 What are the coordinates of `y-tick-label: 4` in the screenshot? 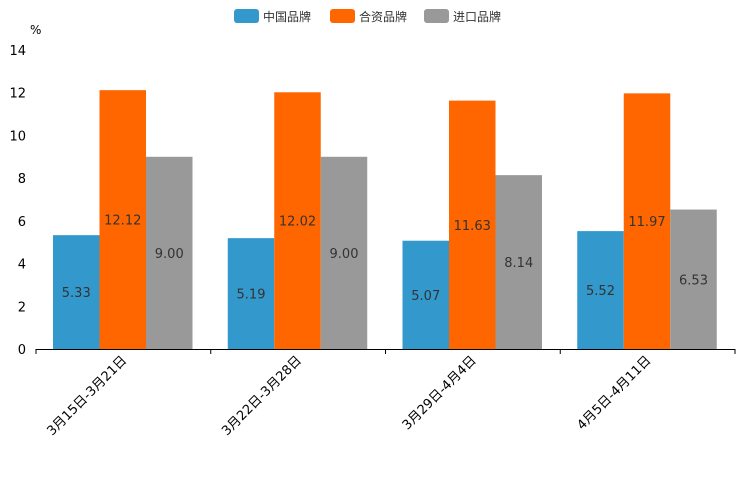 It's located at (22, 265).